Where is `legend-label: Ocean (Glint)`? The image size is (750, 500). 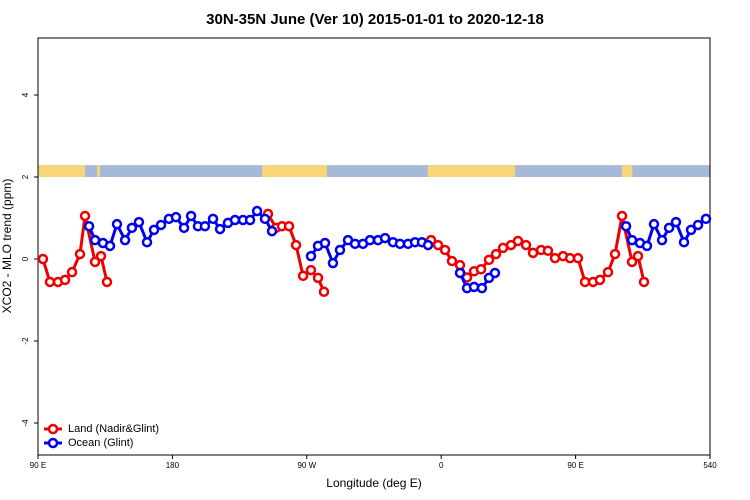
legend-label: Ocean (Glint) is located at coordinates (100, 443).